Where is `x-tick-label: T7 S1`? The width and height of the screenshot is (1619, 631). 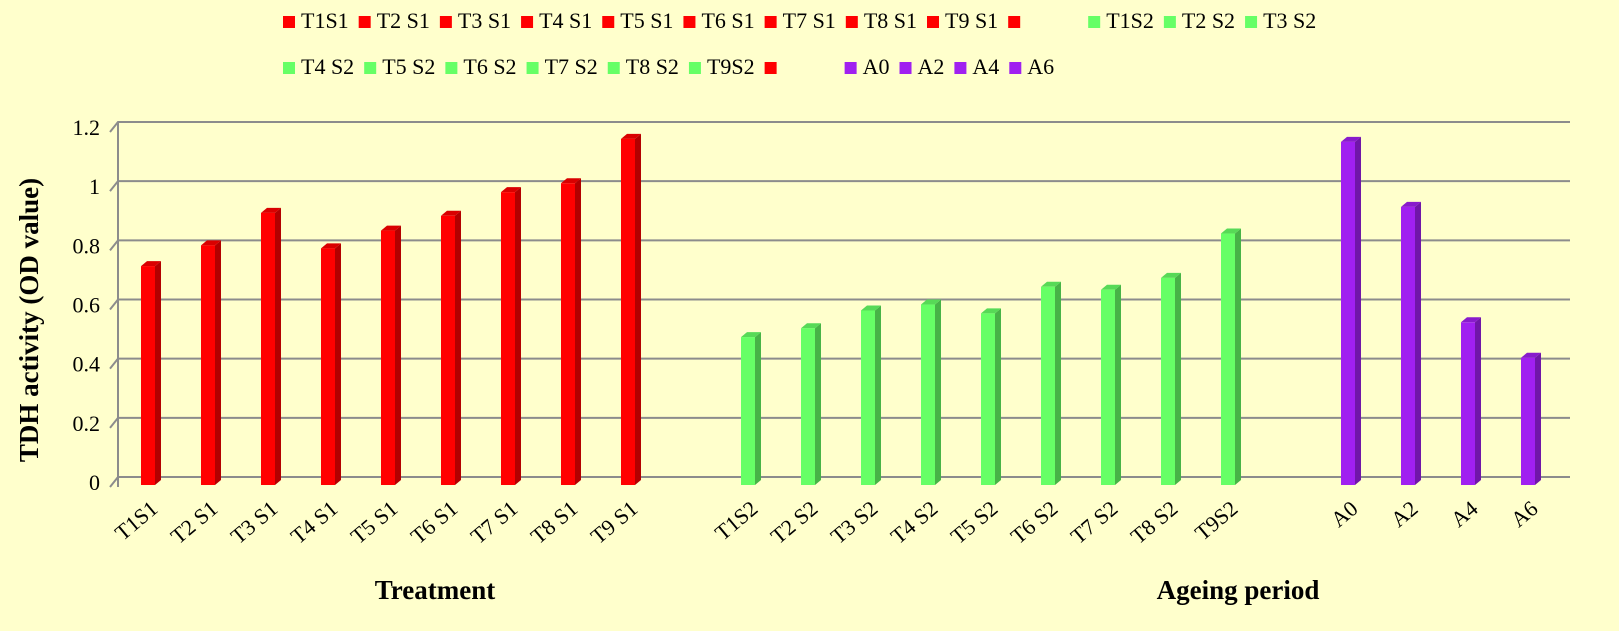 x-tick-label: T7 S1 is located at coordinates (494, 522).